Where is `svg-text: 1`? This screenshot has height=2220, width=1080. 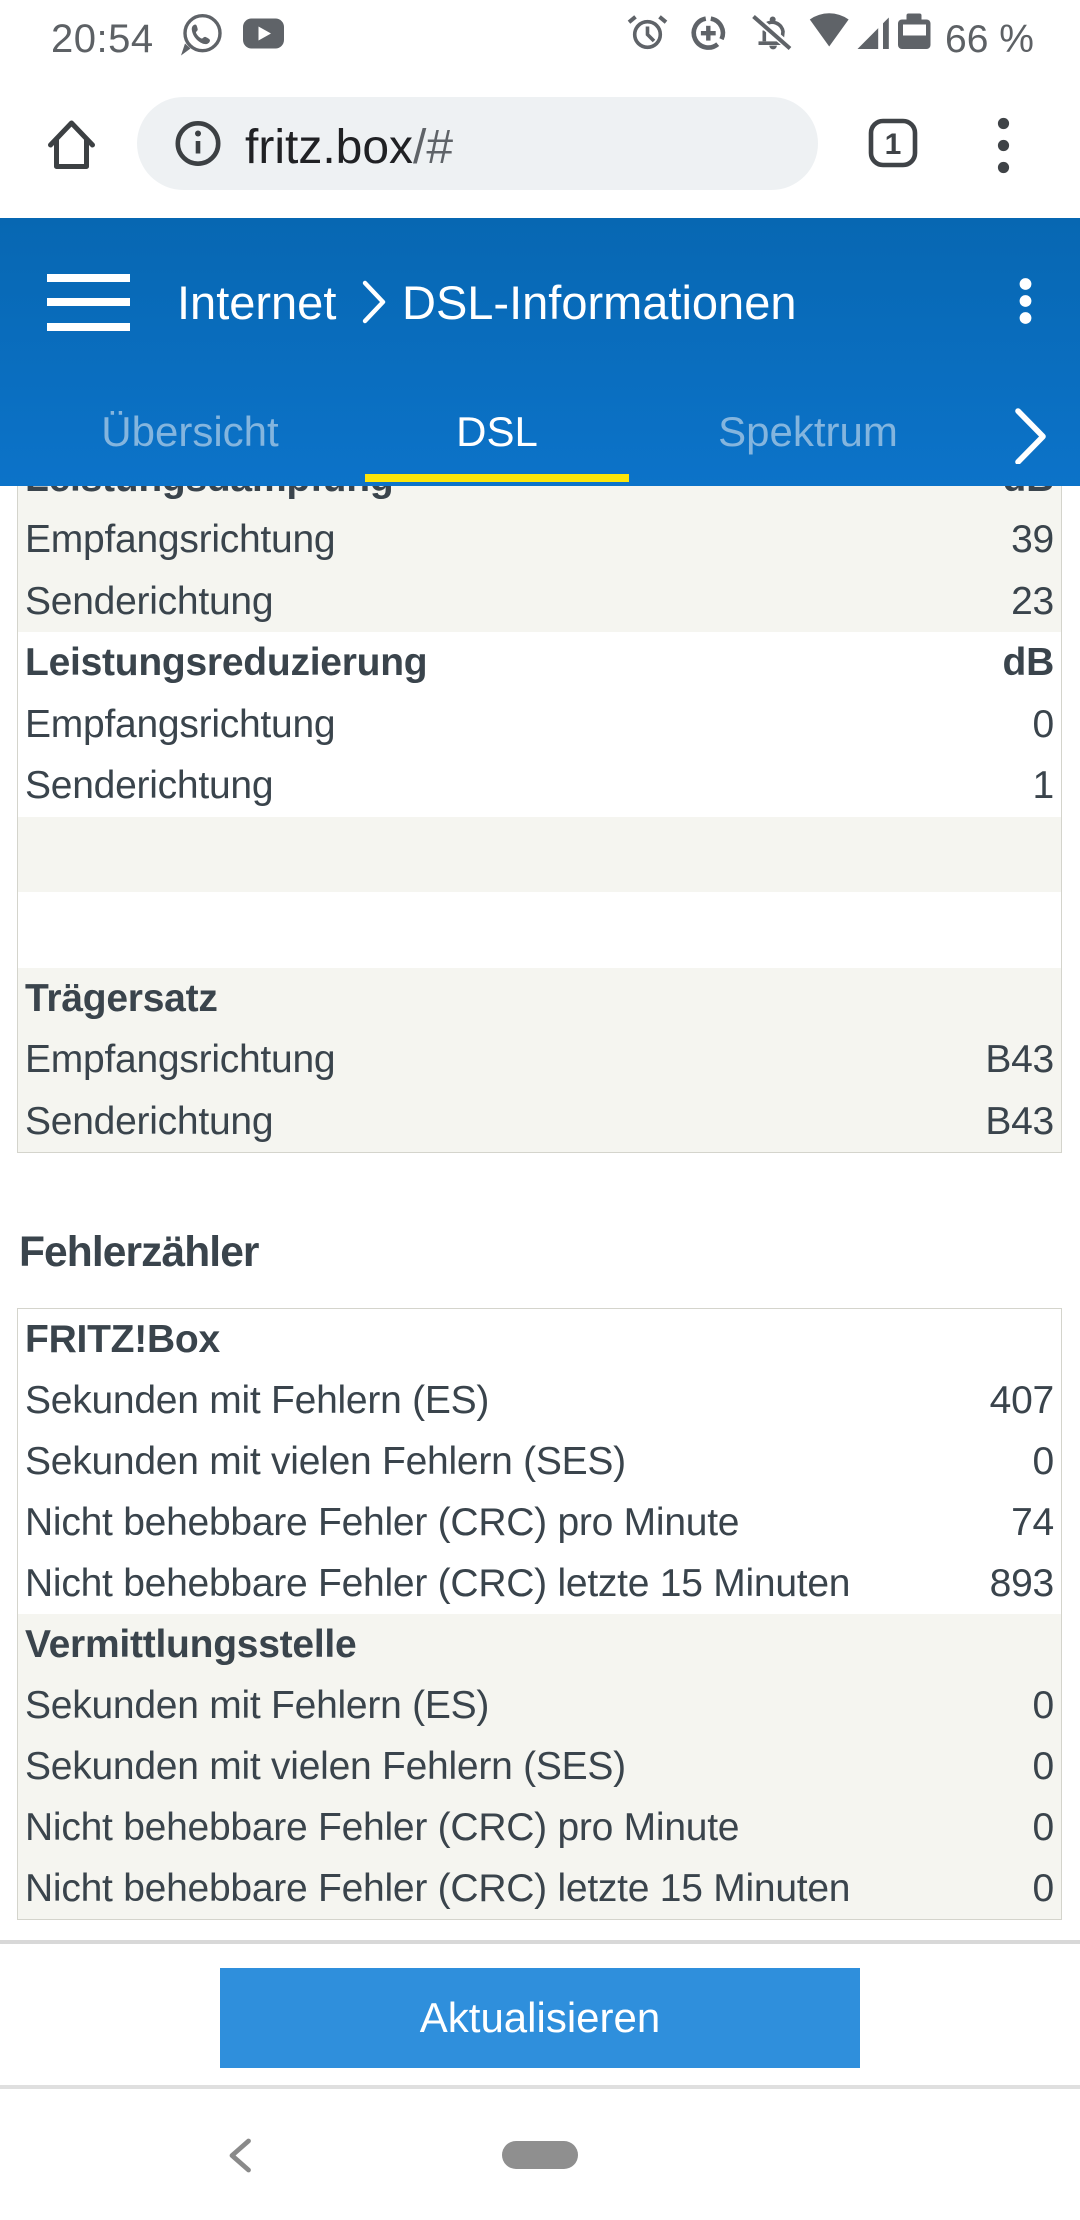 svg-text: 1 is located at coordinates (893, 144).